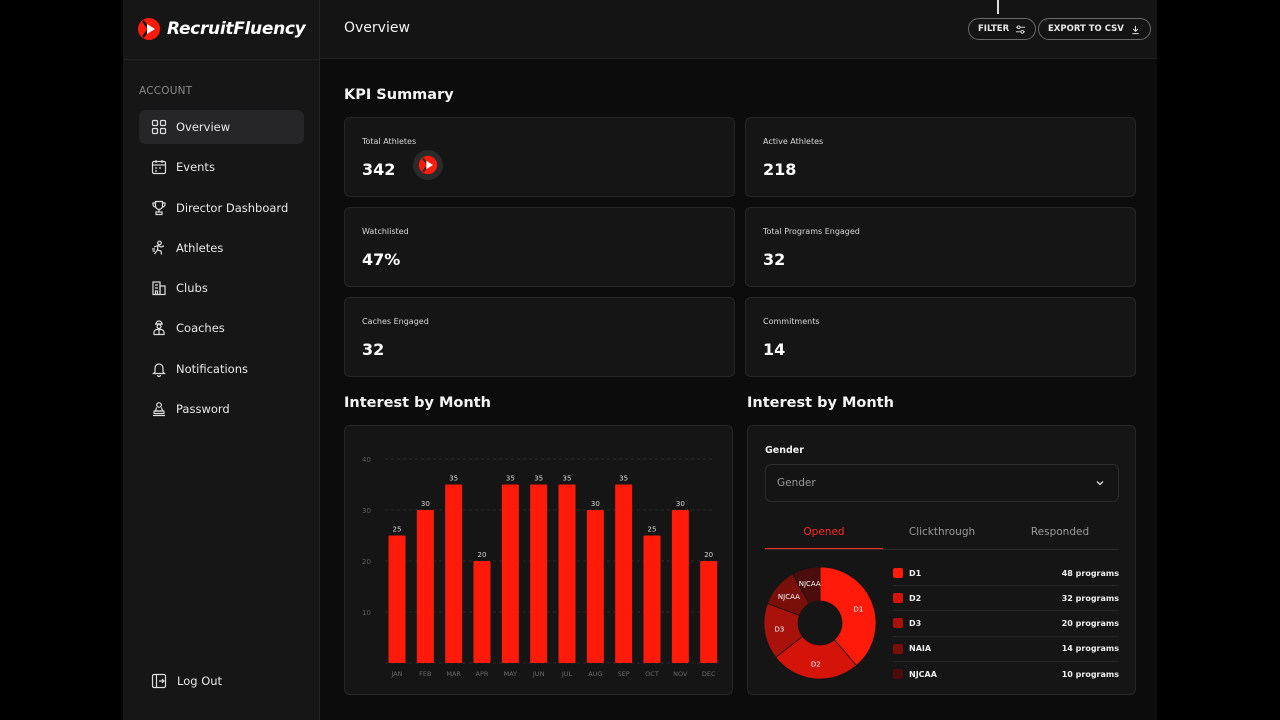  Describe the element at coordinates (159, 409) in the screenshot. I see `lock-icon` at that location.